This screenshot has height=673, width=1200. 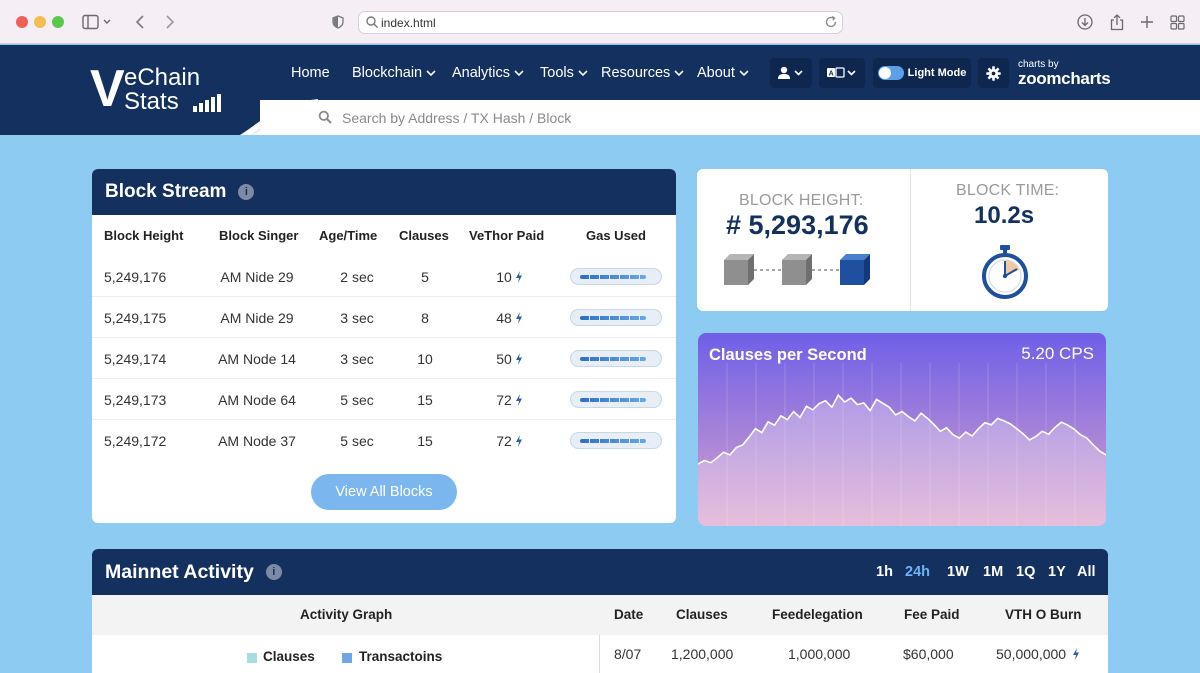 I want to click on nav-resources: Resources, so click(x=642, y=73).